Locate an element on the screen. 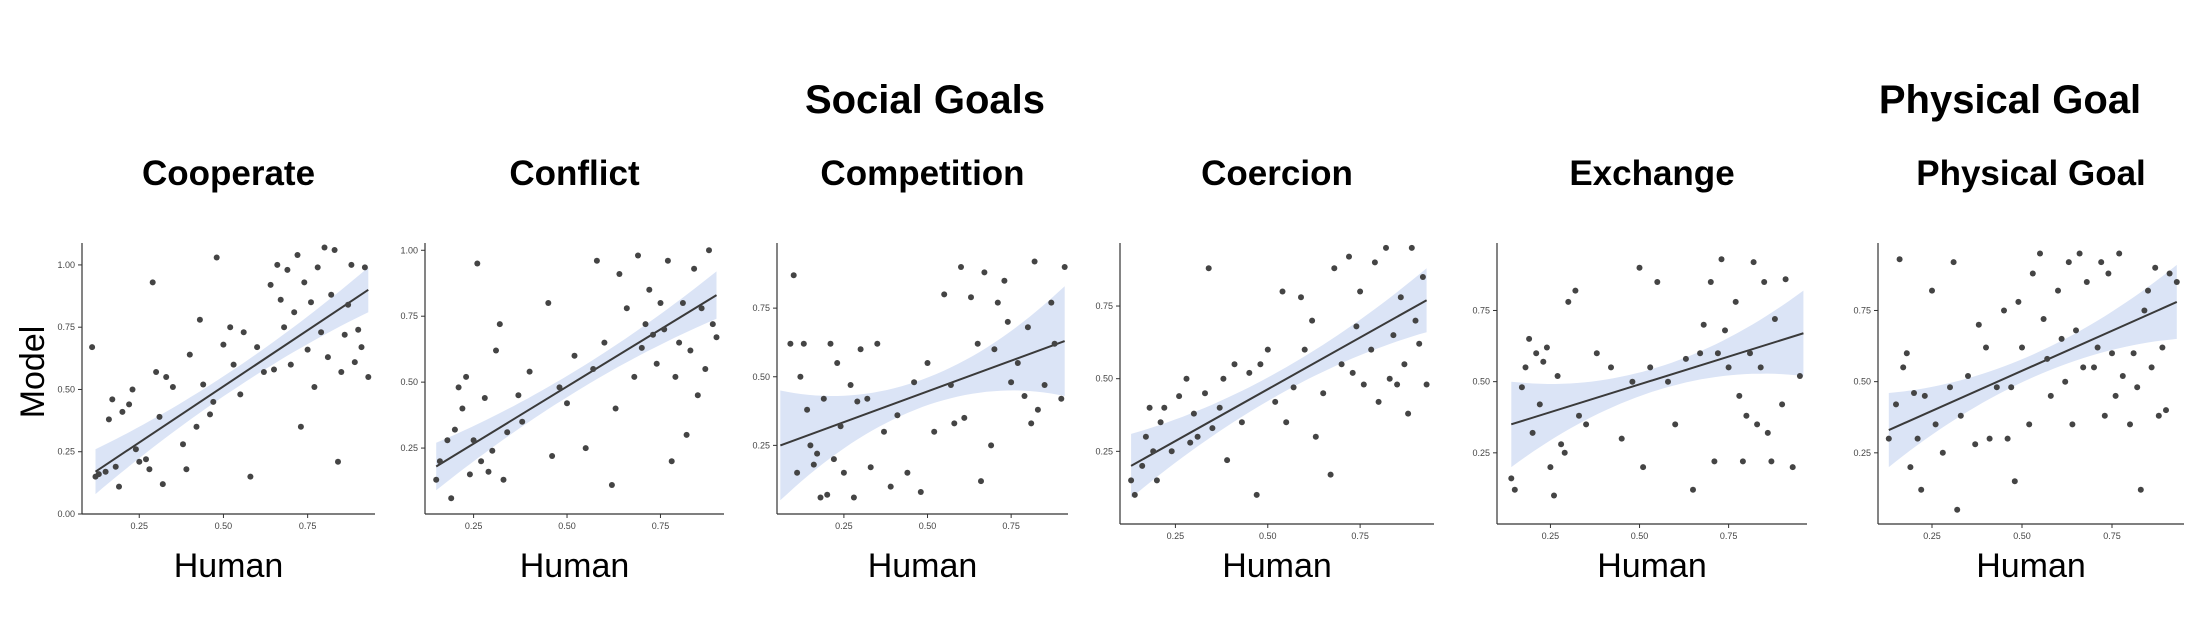 The image size is (2204, 618). x-tick-label: 0.75 is located at coordinates (1729, 536).